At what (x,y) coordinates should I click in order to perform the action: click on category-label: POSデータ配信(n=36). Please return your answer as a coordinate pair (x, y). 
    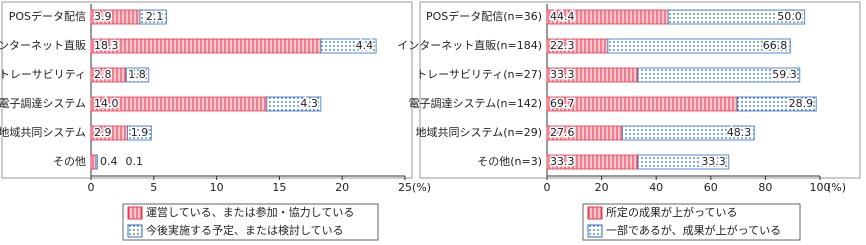
    Looking at the image, I should click on (484, 16).